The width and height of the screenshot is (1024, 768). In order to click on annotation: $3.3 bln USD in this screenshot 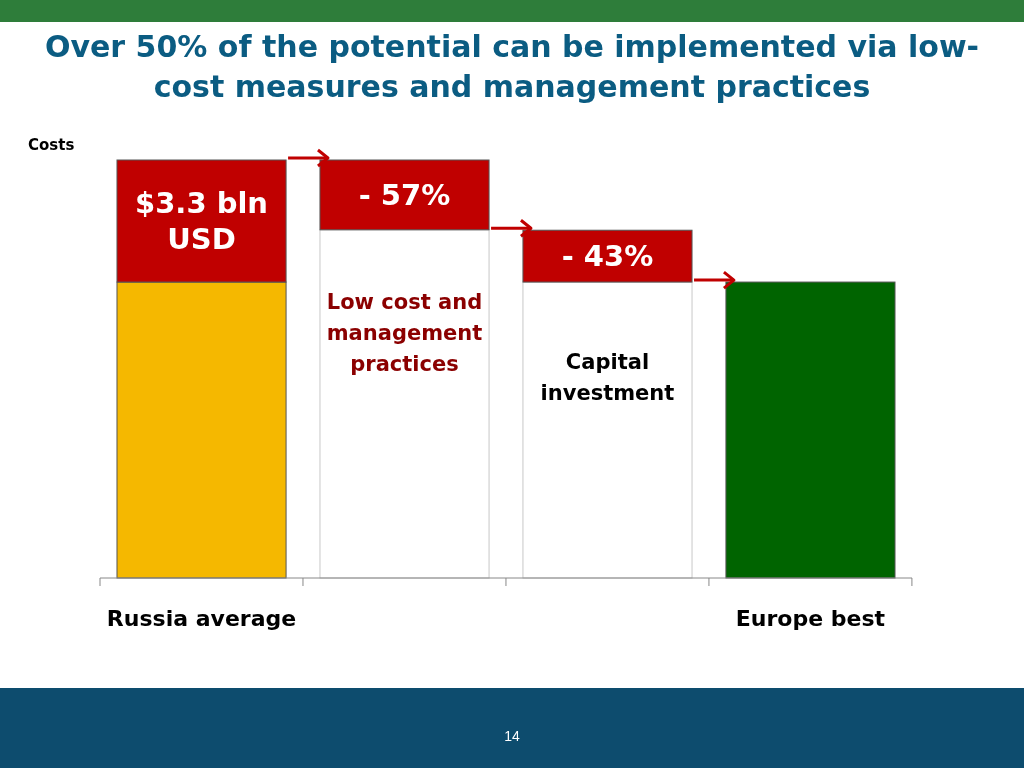, I will do `click(202, 221)`.